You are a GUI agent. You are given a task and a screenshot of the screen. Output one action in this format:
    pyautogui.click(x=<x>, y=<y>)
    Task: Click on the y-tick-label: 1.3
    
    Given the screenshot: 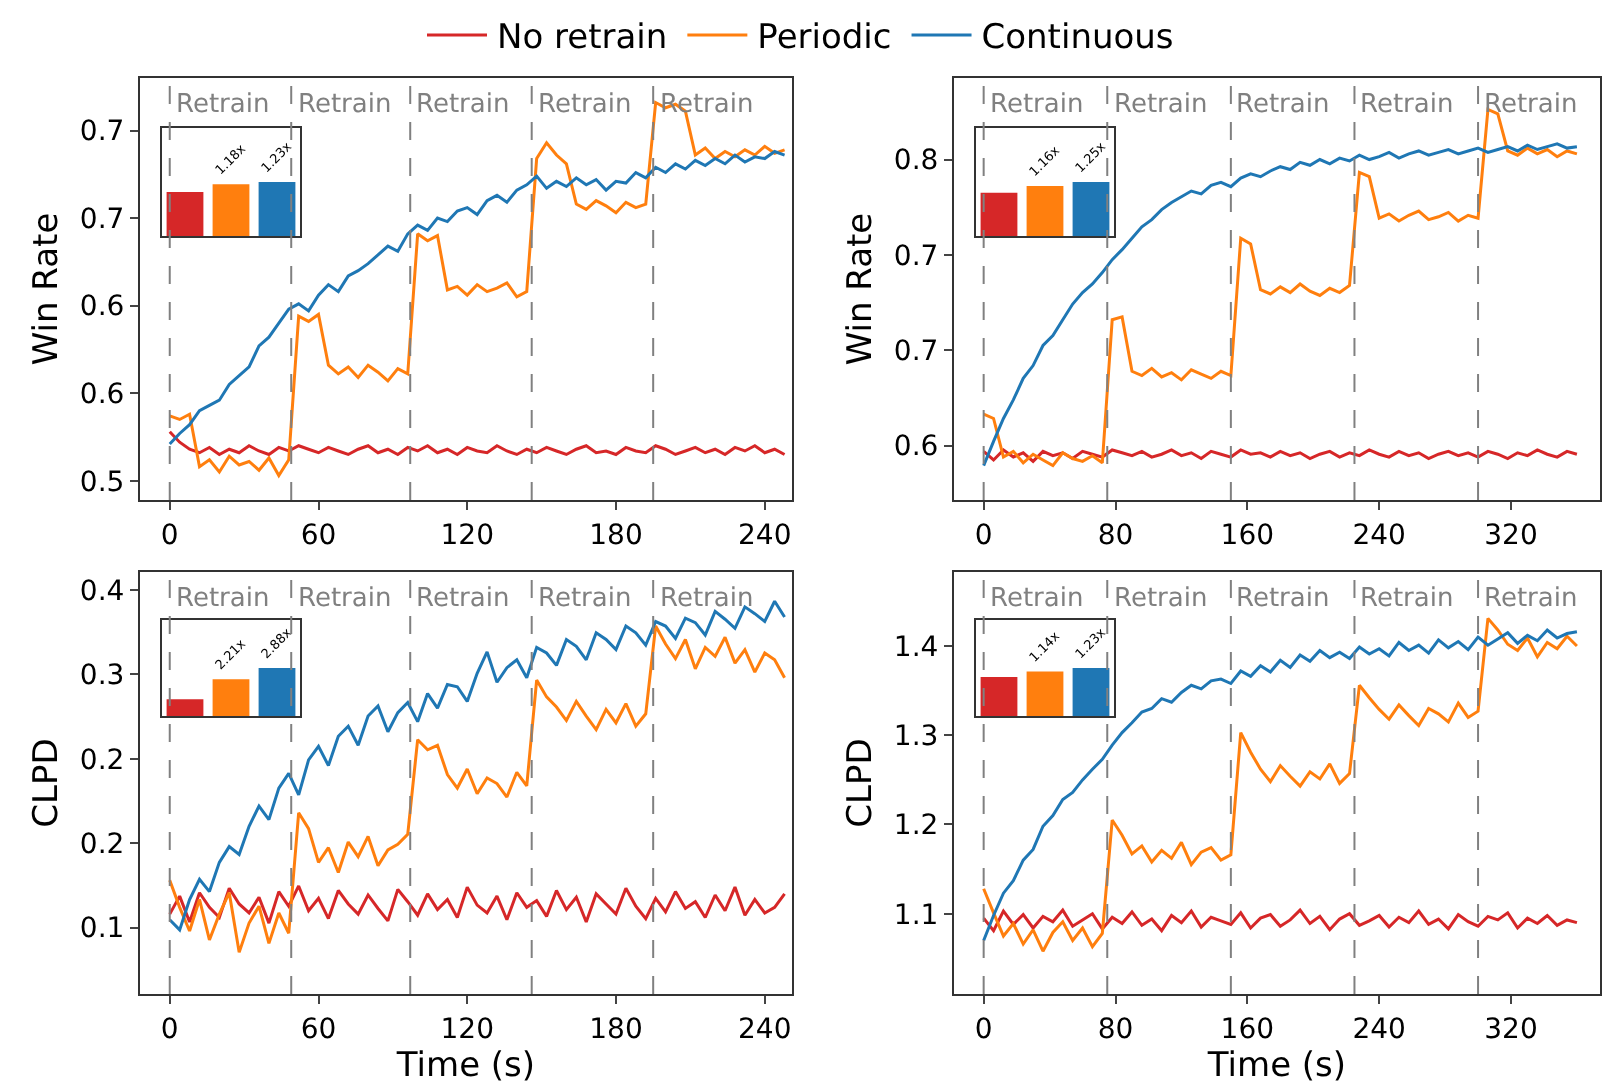 What is the action you would take?
    pyautogui.click(x=916, y=737)
    